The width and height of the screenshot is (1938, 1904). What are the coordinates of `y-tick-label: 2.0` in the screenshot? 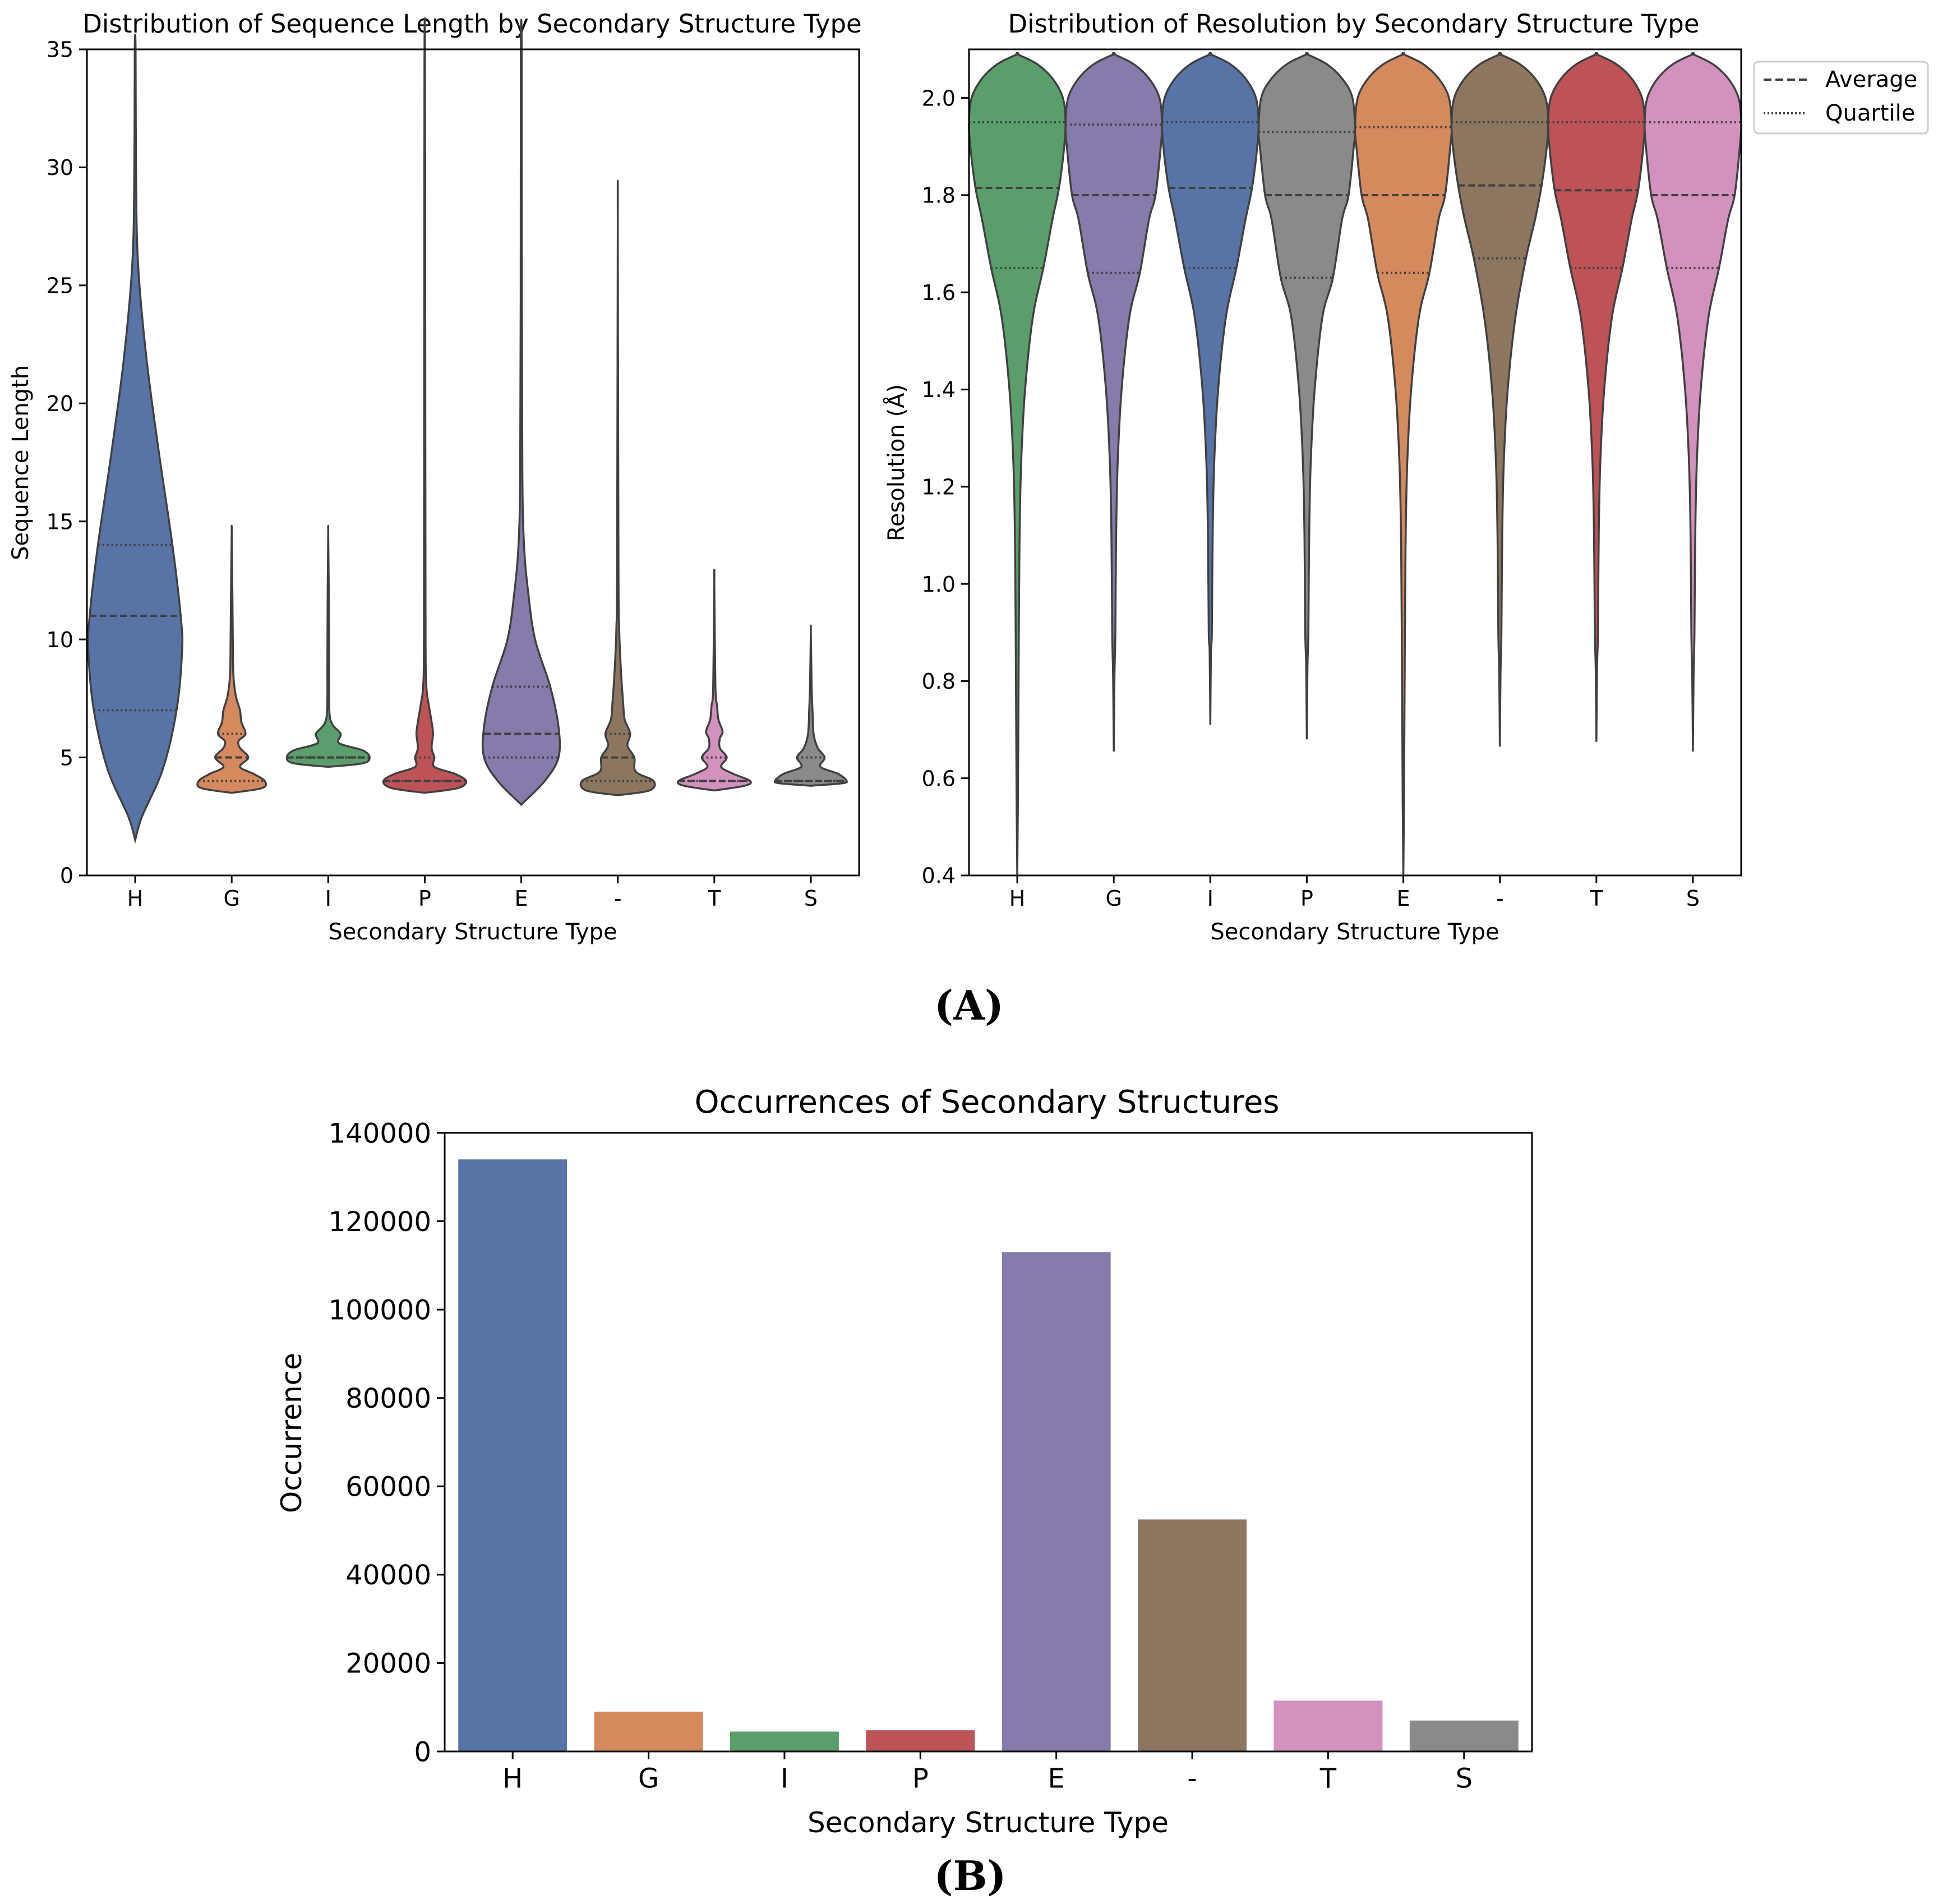 It's located at (939, 98).